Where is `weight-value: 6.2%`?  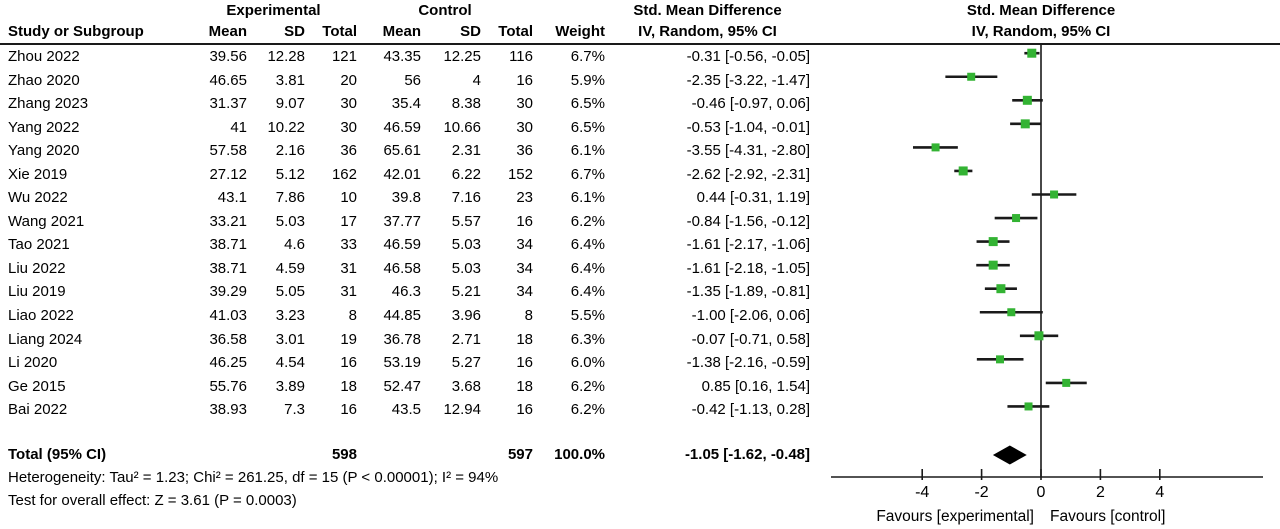 weight-value: 6.2% is located at coordinates (587, 386).